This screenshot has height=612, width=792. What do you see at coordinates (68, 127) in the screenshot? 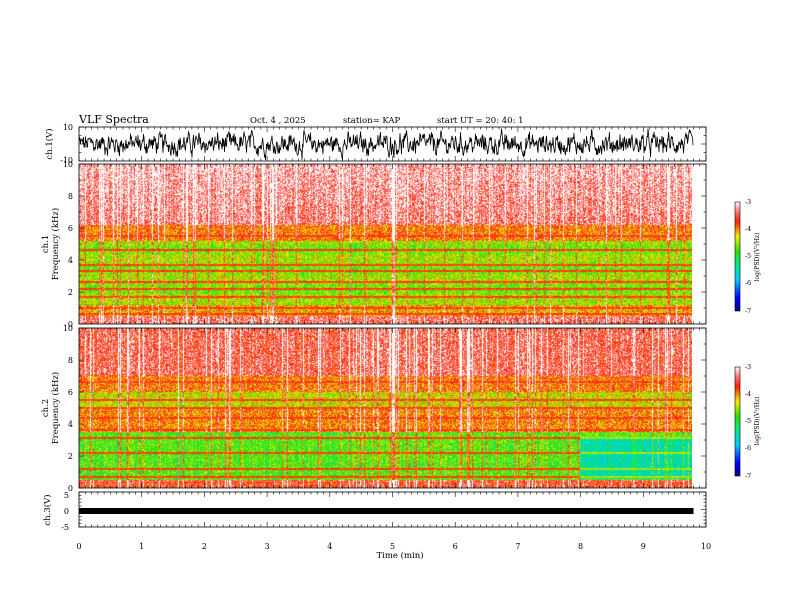
I see `ch1-ytick-top: 10` at bounding box center [68, 127].